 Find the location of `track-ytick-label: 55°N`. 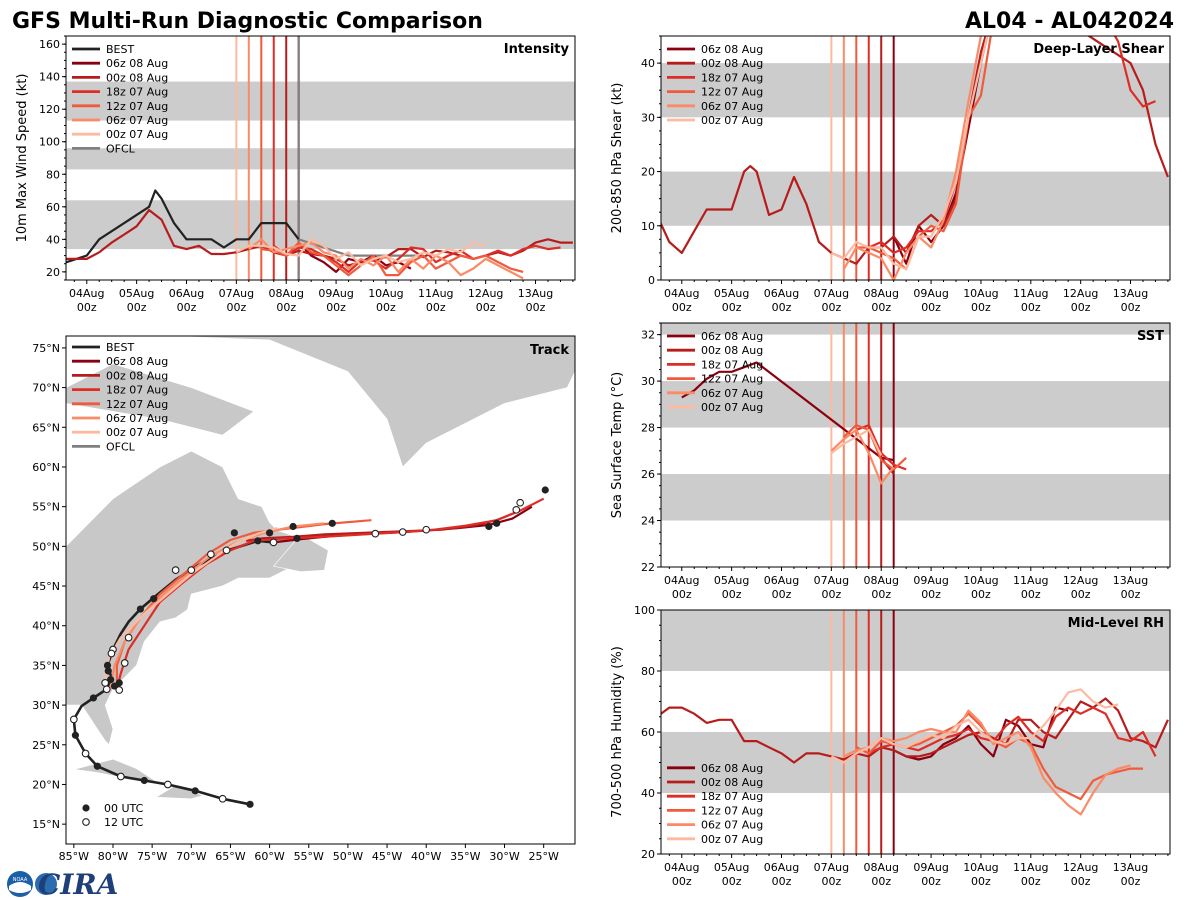

track-ytick-label: 55°N is located at coordinates (46, 507).